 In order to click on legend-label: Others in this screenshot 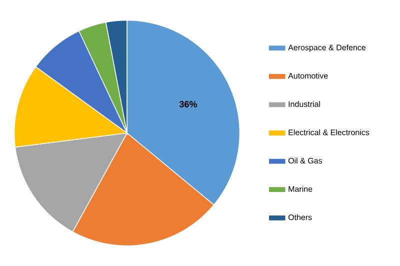, I will do `click(300, 217)`.